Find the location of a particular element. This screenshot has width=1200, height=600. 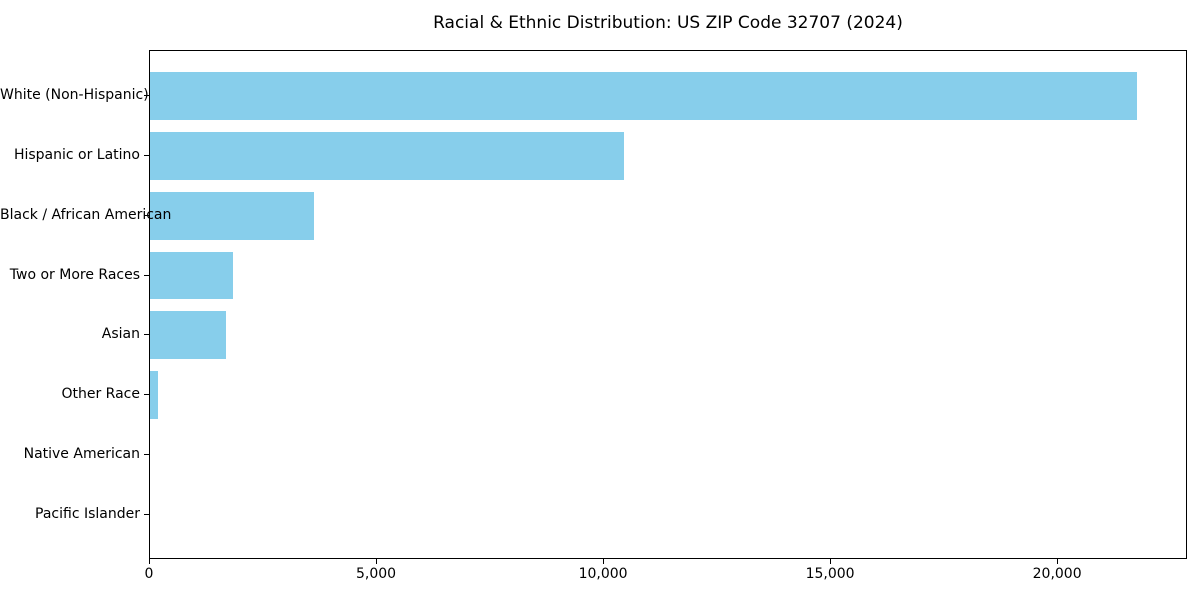

y-axis-label: Other Race is located at coordinates (100, 394).